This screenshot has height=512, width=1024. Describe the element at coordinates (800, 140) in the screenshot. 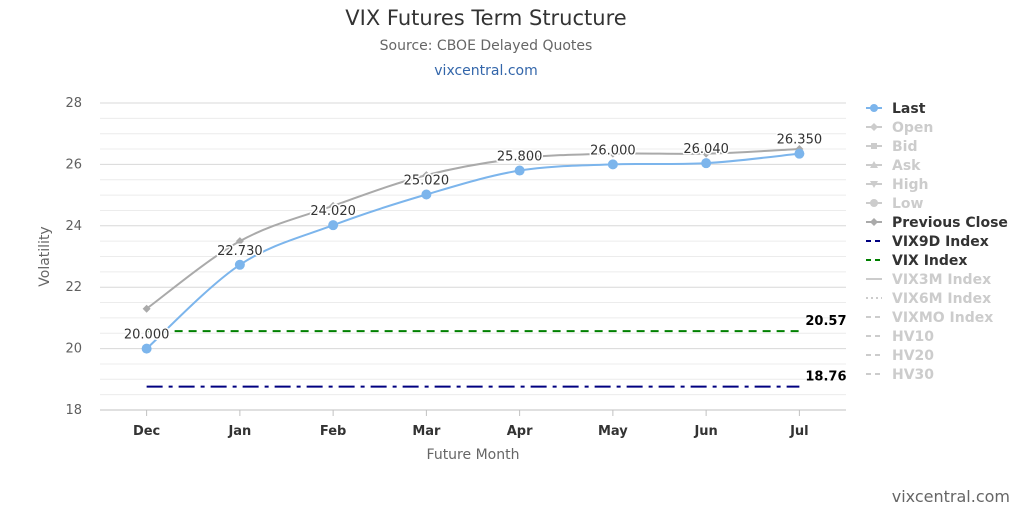

I see `data-label: 26.350` at that location.